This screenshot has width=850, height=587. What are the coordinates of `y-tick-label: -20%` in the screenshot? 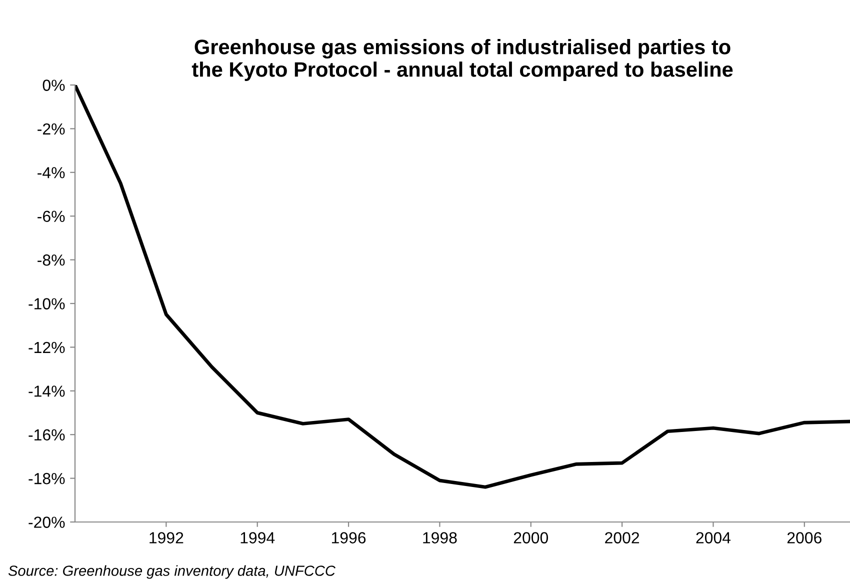 It's located at (46, 522).